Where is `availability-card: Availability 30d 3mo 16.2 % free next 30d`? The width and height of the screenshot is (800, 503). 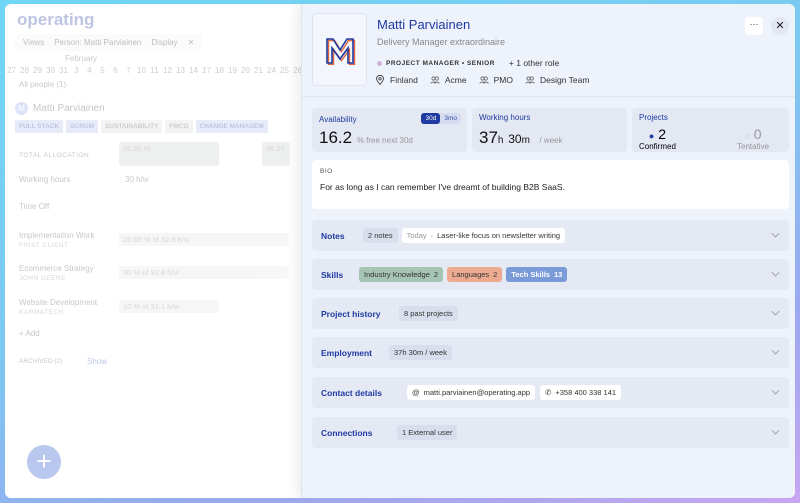 availability-card: Availability 30d 3mo 16.2 % free next 30d is located at coordinates (389, 130).